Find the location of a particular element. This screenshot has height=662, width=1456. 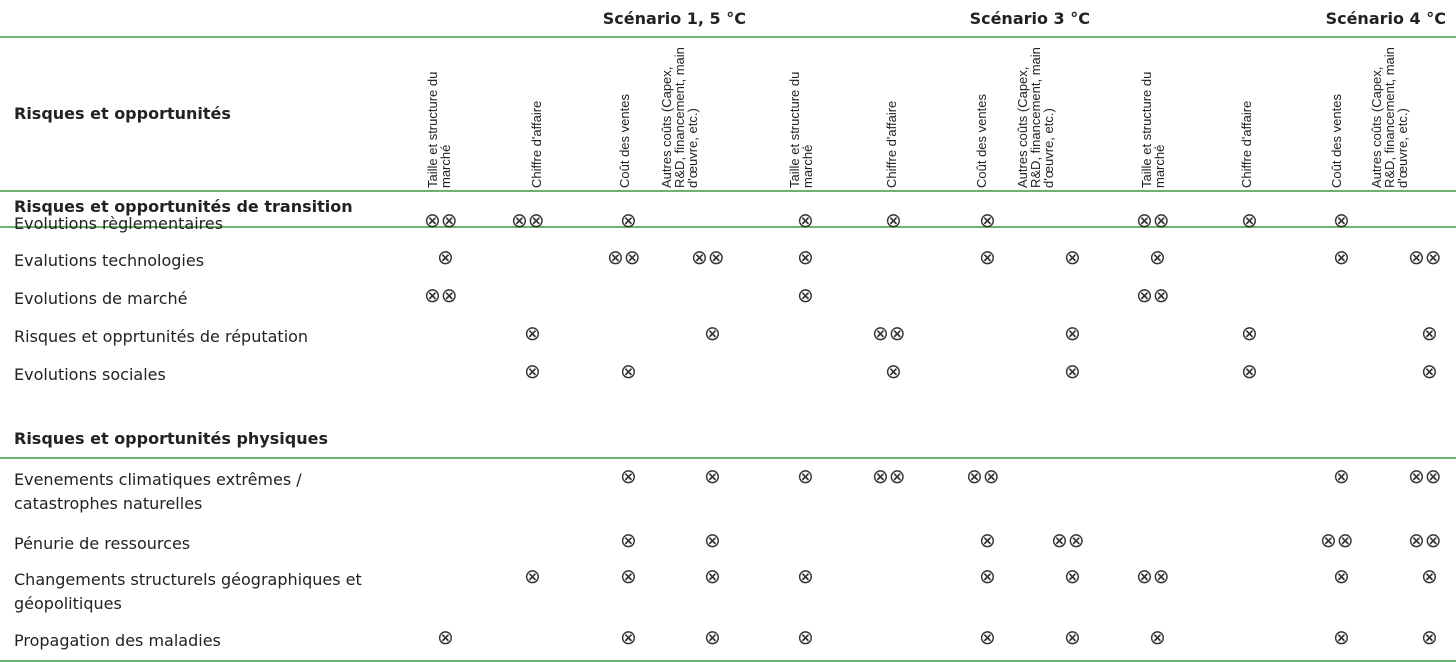

scenario-3-header: Scénario 3 °C is located at coordinates (1029, 18).